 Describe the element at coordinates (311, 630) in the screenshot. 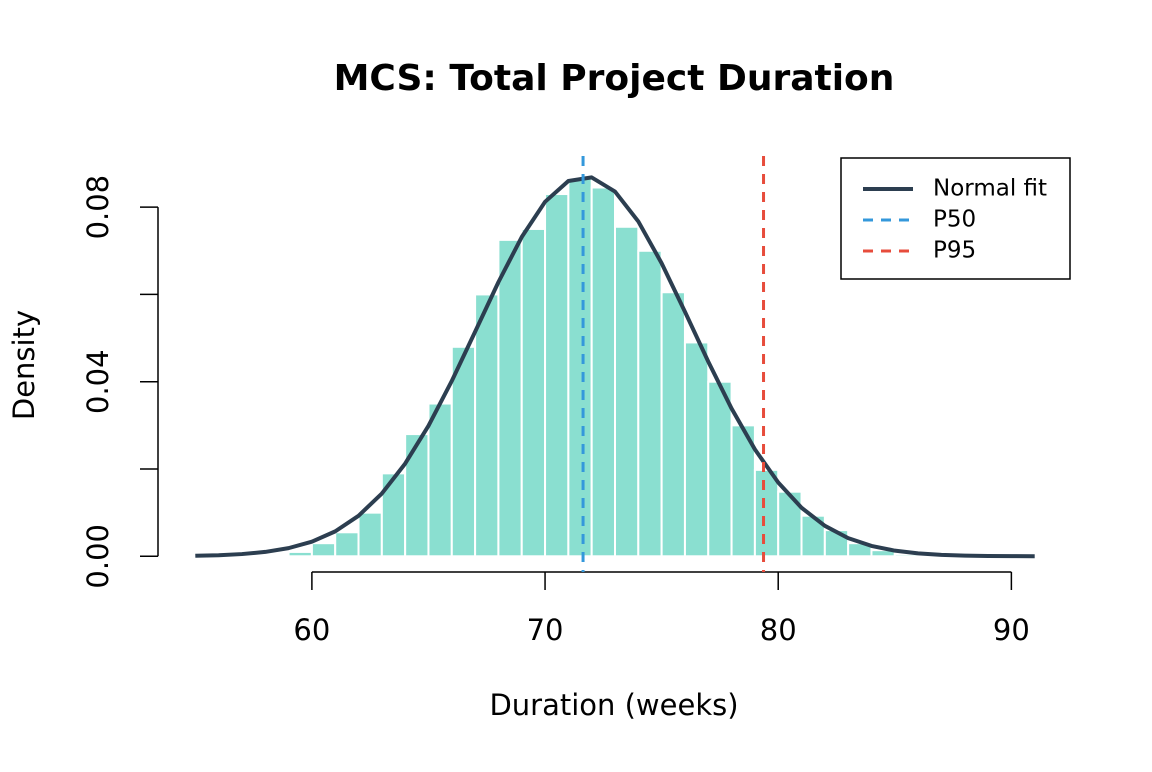

I see `x-tick-label: 60` at that location.